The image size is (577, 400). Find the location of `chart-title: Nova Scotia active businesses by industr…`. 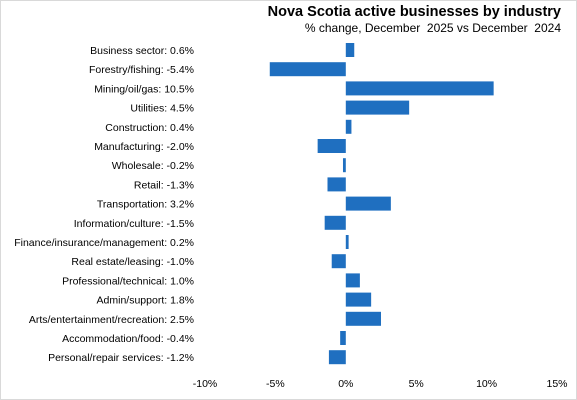

chart-title: Nova Scotia active businesses by industr… is located at coordinates (414, 12).